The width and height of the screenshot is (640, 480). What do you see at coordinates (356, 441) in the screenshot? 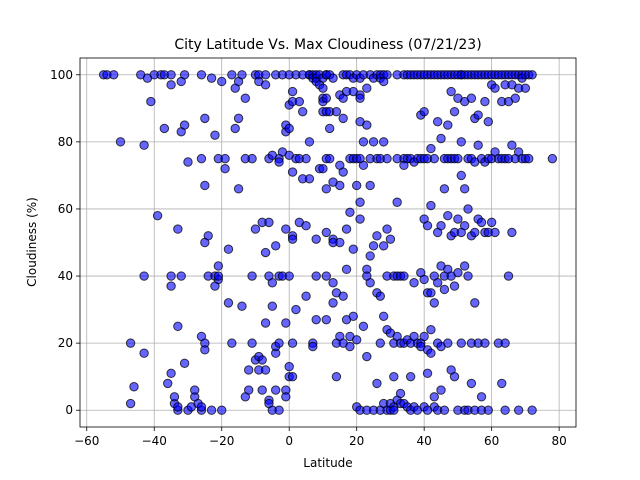
I see `x-tick-label: 20` at bounding box center [356, 441].